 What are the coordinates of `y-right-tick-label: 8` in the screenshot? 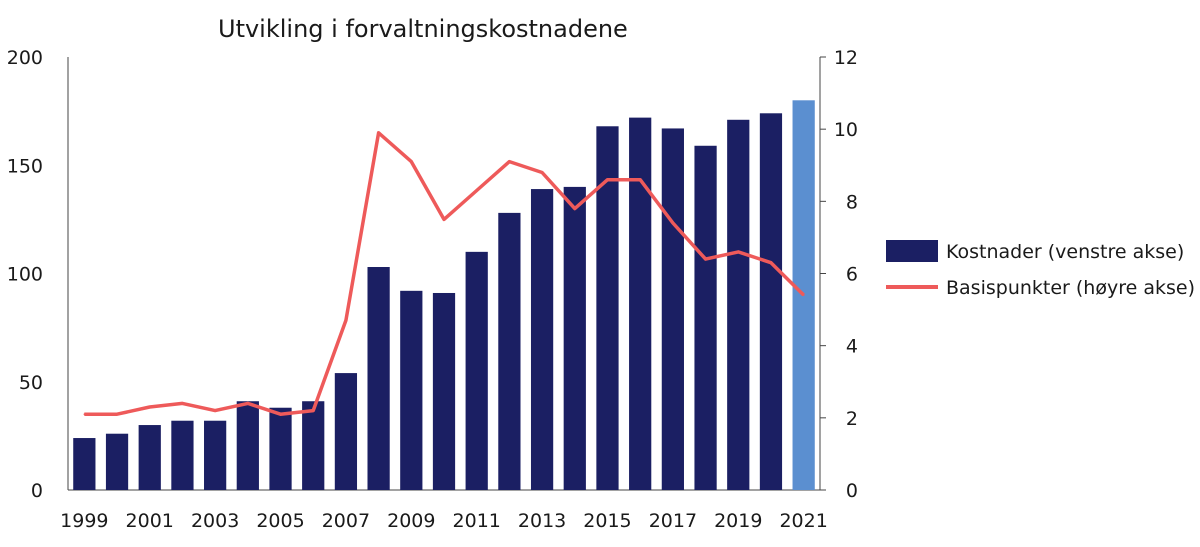 It's located at (852, 202).